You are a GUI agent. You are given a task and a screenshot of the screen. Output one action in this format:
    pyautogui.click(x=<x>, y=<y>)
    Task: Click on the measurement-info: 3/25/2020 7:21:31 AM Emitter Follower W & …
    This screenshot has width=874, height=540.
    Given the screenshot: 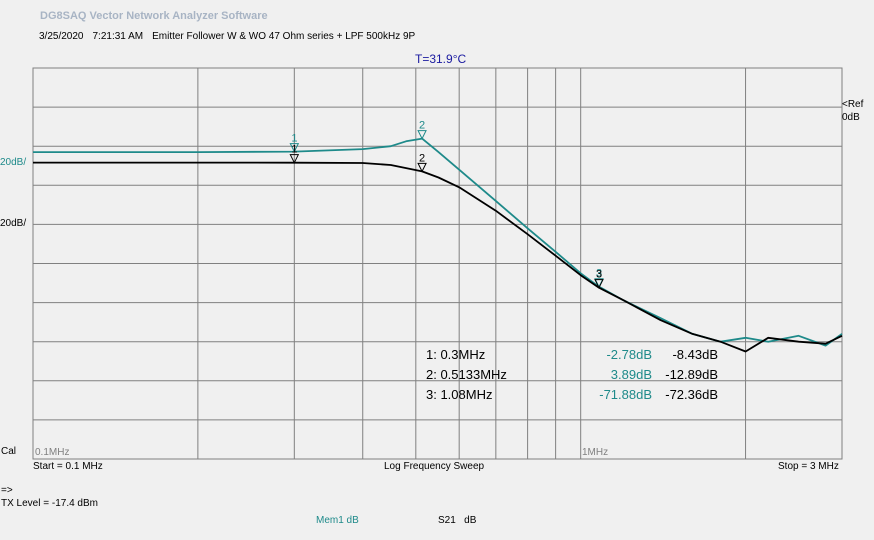 What is the action you would take?
    pyautogui.click(x=231, y=36)
    